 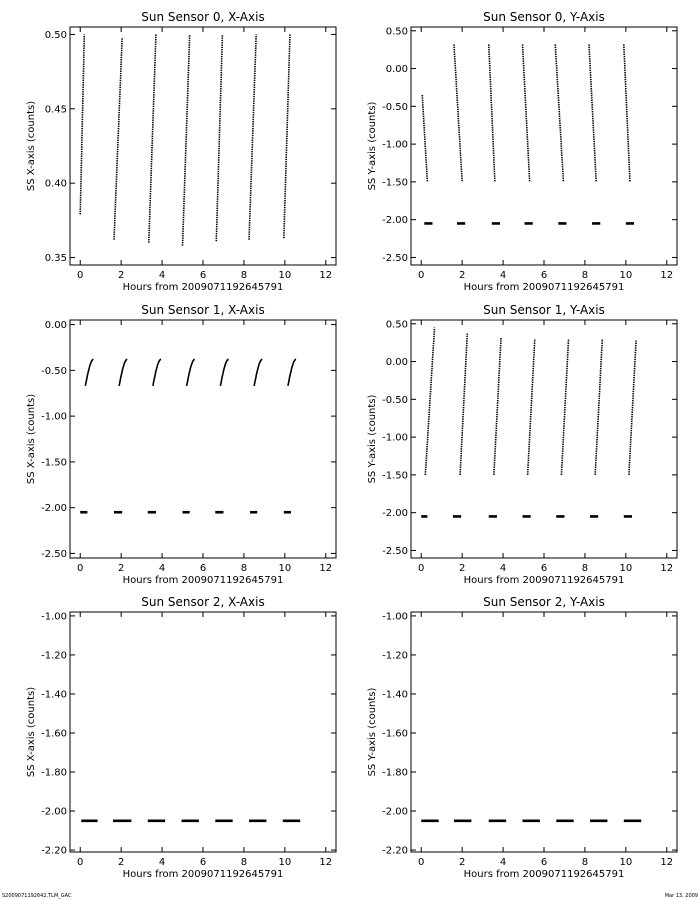 What do you see at coordinates (395, 773) in the screenshot?
I see `y-tick-label: -1.80` at bounding box center [395, 773].